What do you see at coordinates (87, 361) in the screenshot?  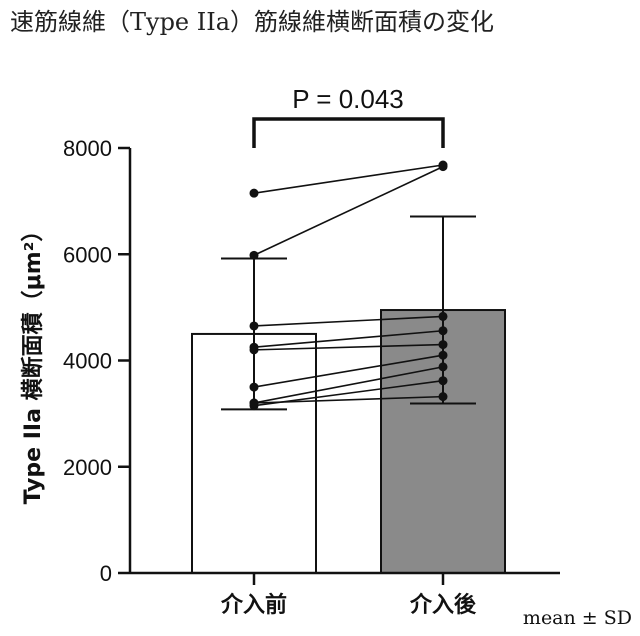 I see `y-tick-label-4000: 4000` at bounding box center [87, 361].